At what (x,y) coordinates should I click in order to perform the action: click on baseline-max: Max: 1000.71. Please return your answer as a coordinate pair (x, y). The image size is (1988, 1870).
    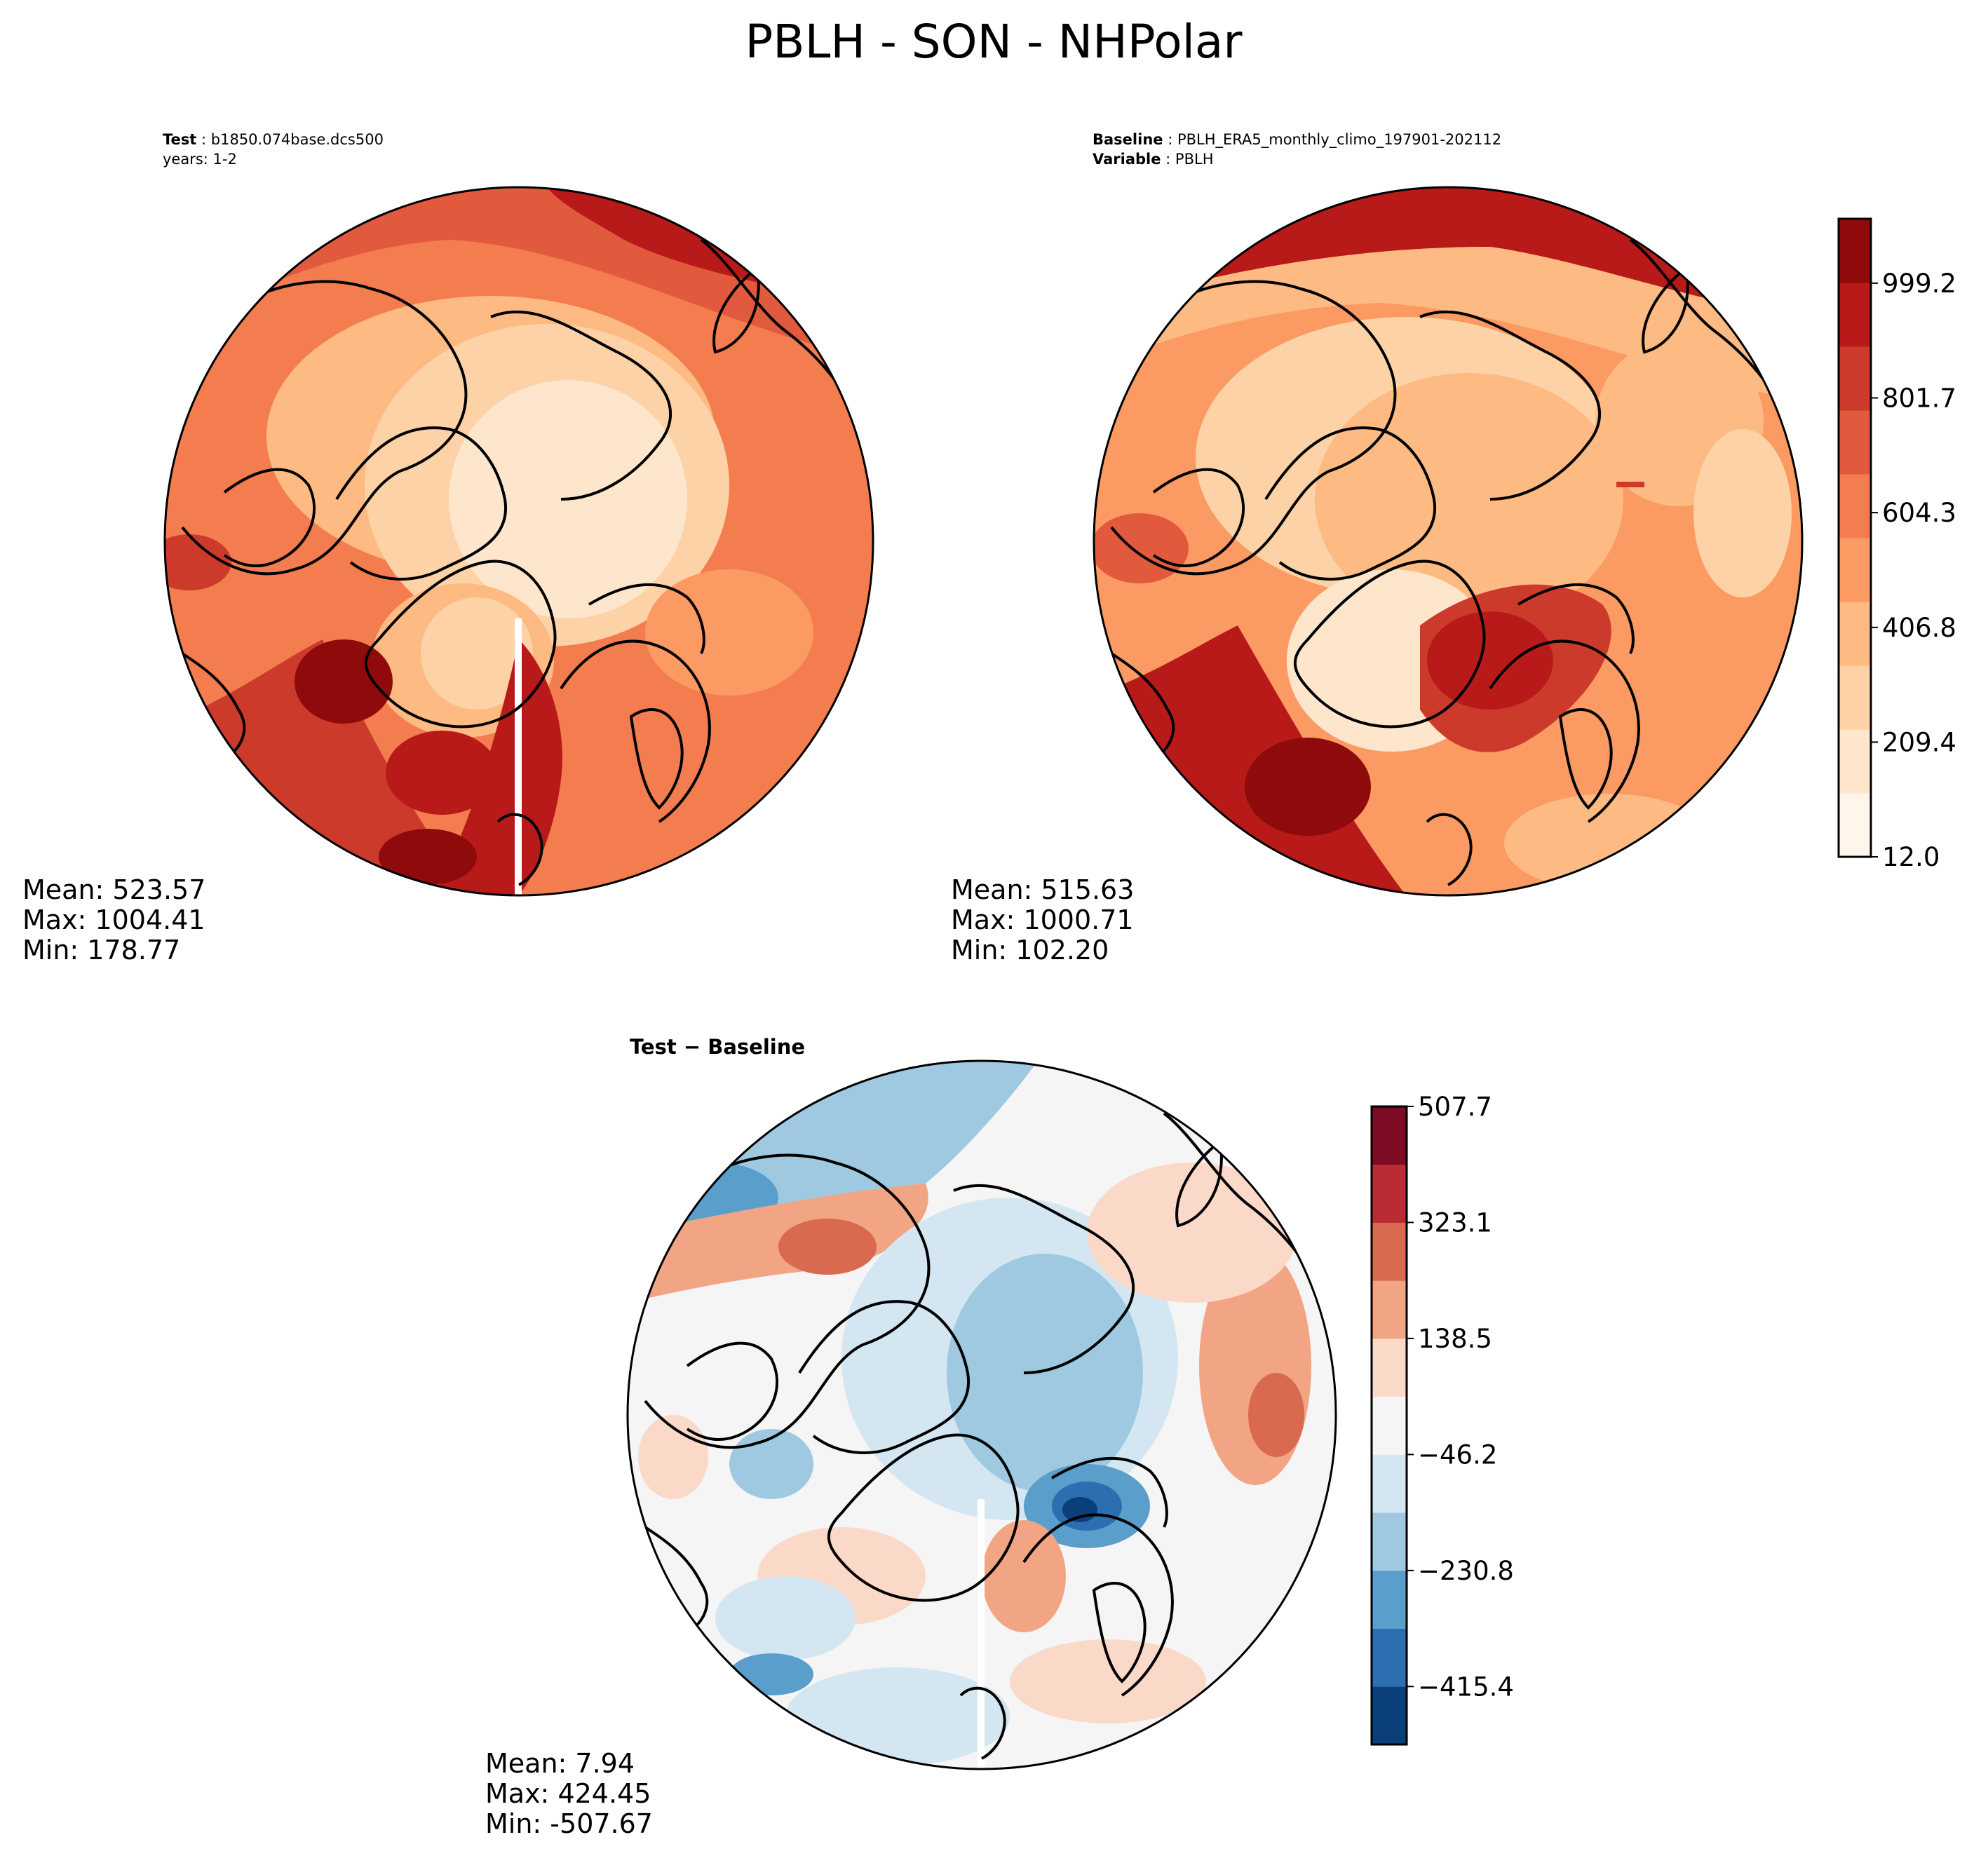
    Looking at the image, I should click on (1042, 920).